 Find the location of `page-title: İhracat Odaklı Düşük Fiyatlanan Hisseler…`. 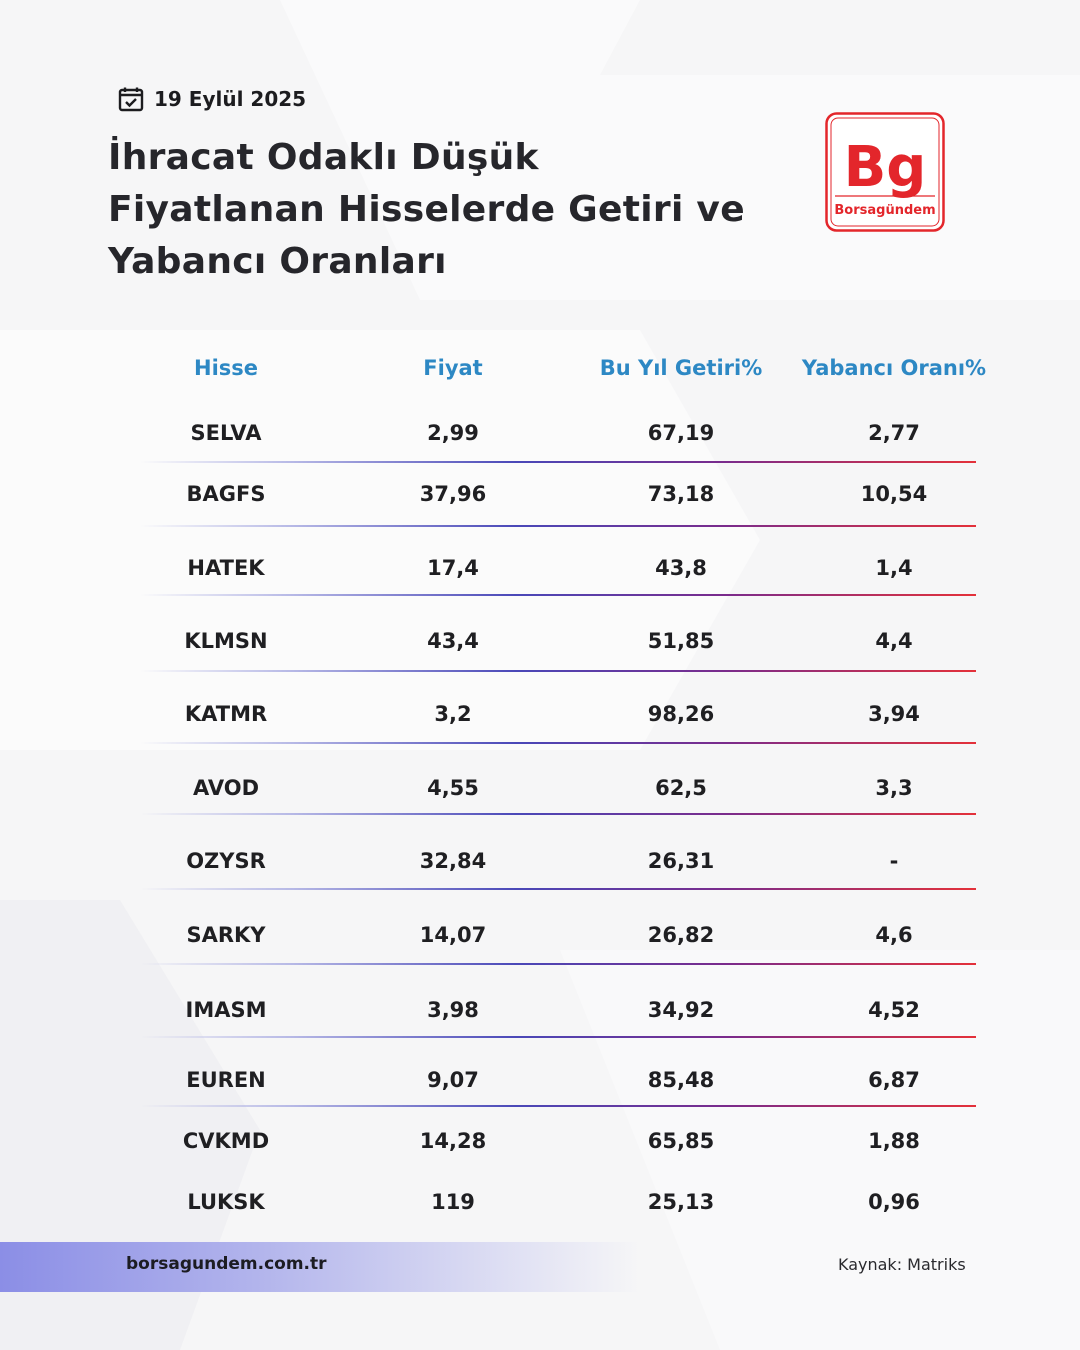

page-title: İhracat Odaklı Düşük Fiyatlanan Hisseler… is located at coordinates (426, 209).